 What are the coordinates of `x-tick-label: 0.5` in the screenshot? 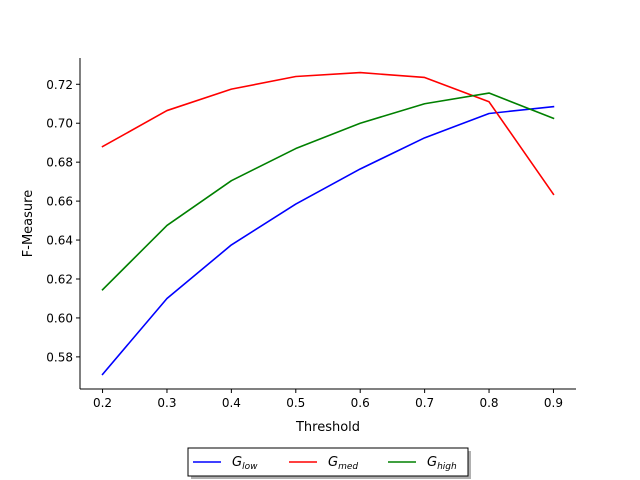 It's located at (295, 403).